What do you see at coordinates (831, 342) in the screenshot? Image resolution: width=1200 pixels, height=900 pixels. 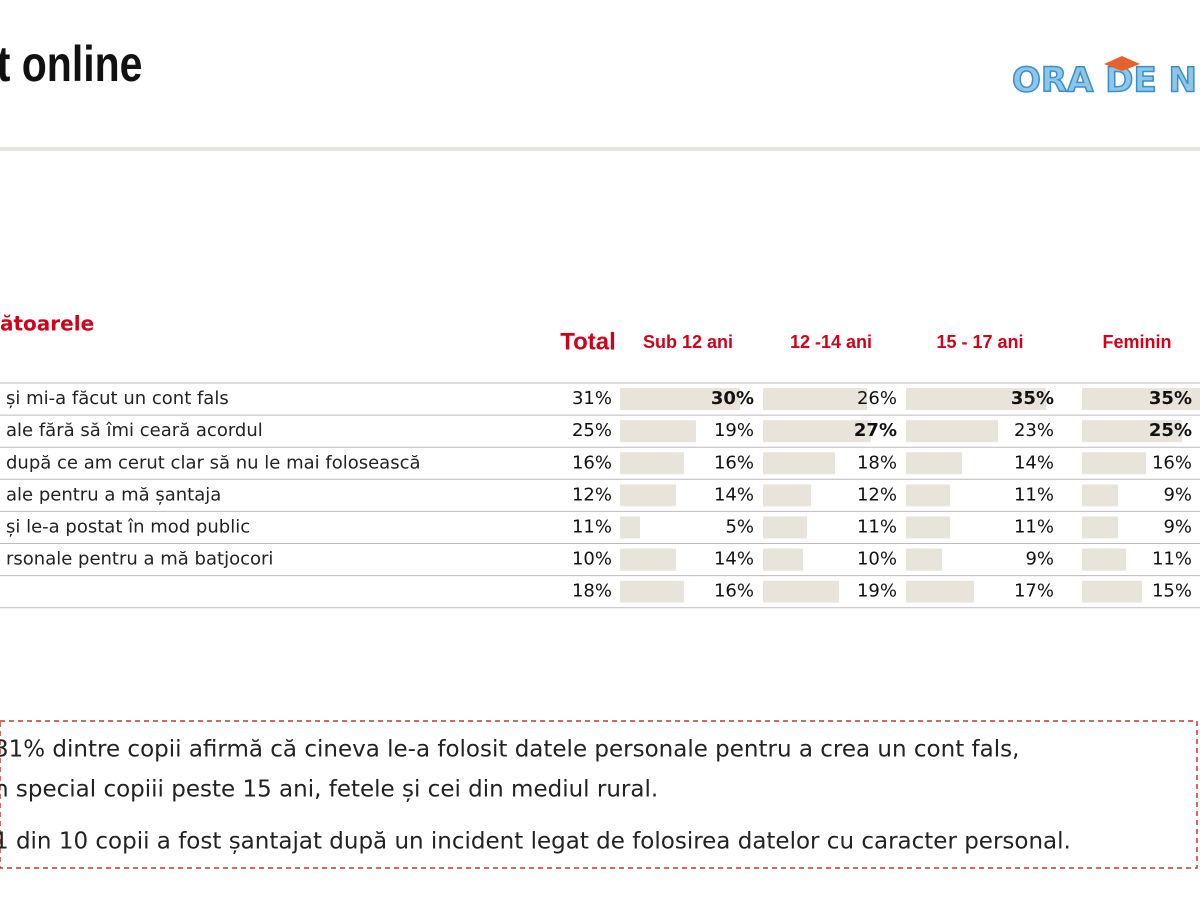 I see `column-header: 12 -14 ani` at bounding box center [831, 342].